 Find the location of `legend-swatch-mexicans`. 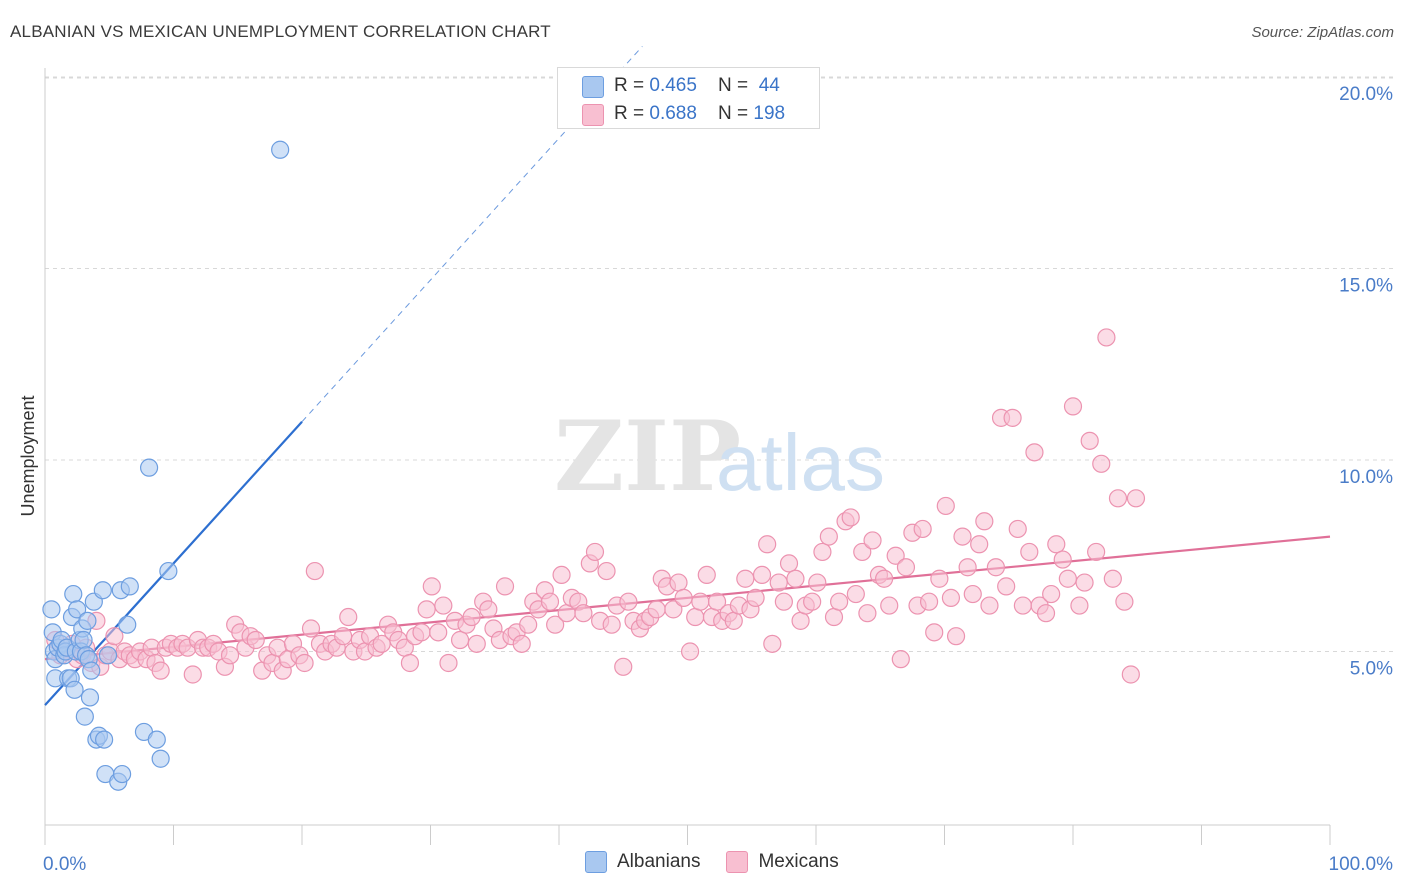

legend-swatch-mexicans is located at coordinates (737, 862).